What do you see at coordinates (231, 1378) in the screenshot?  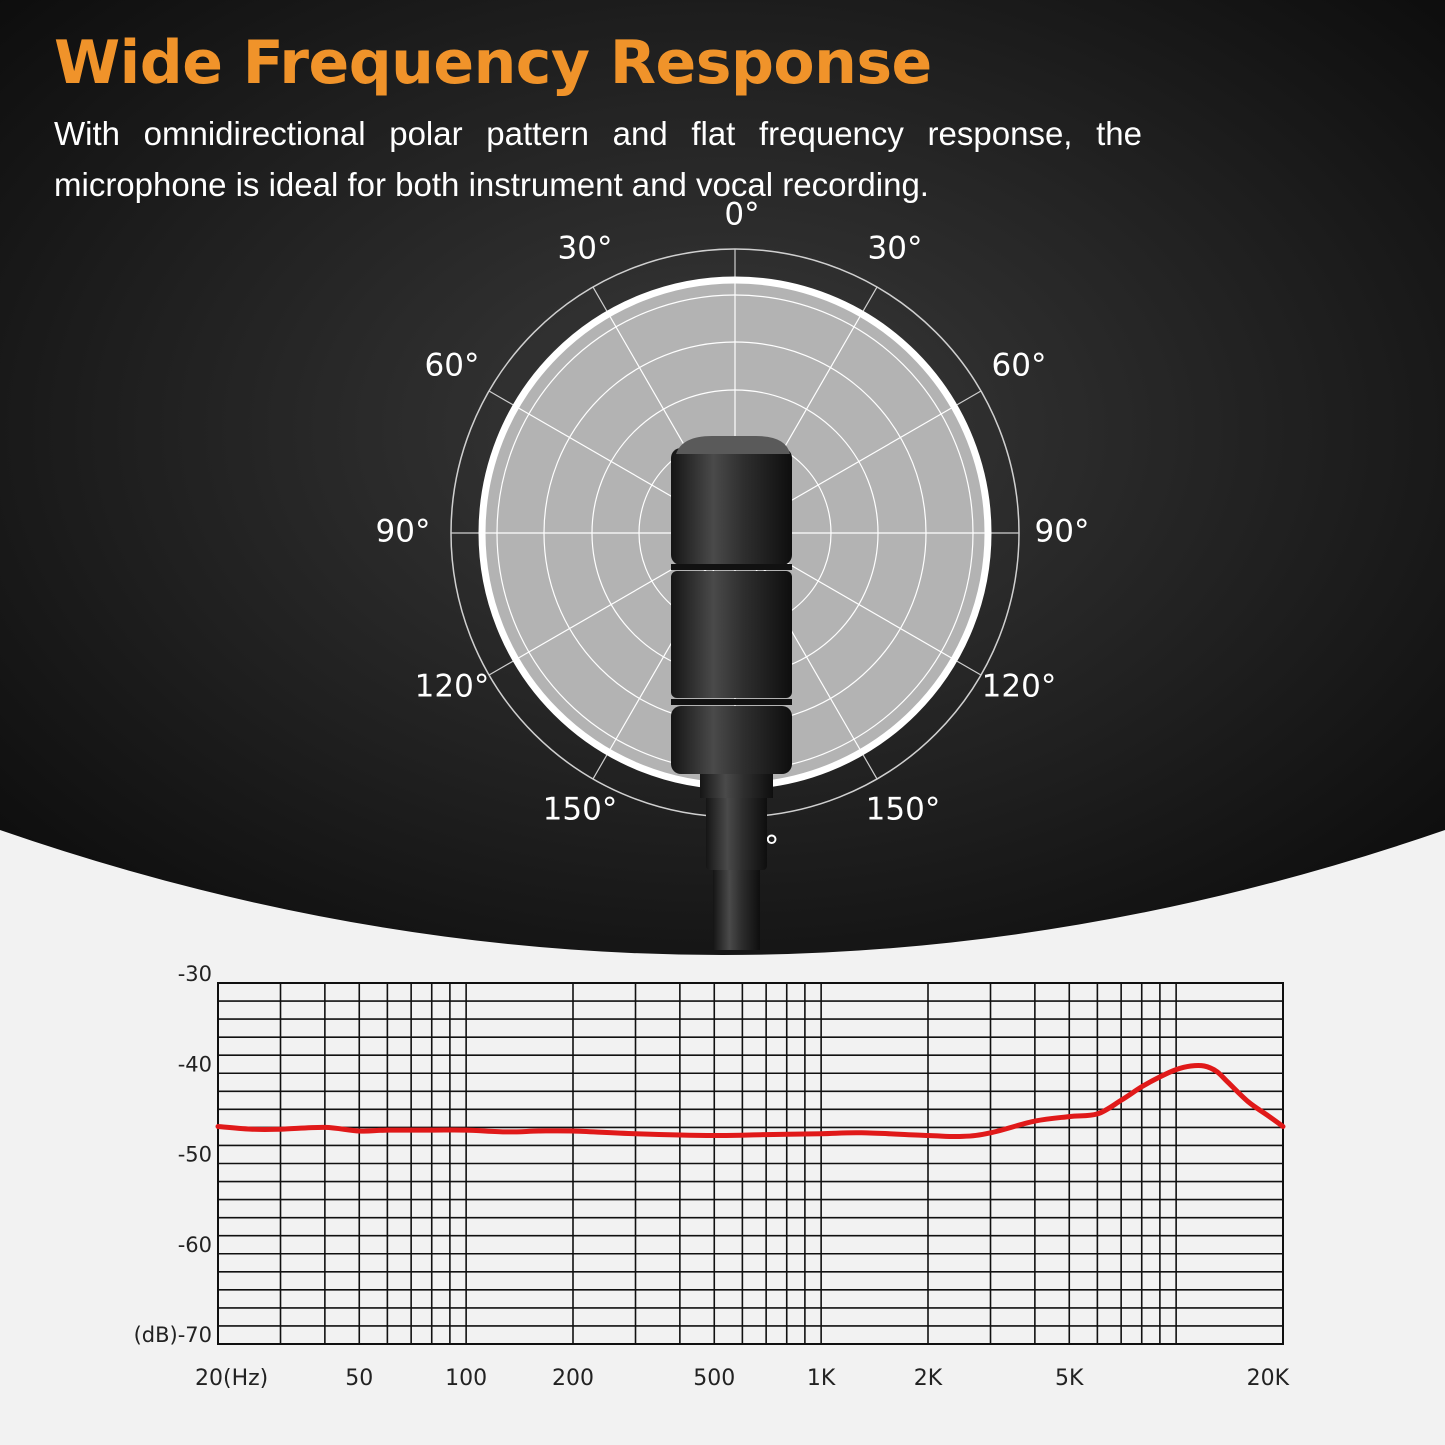 I see `x-tick-label: 20(Hz)` at bounding box center [231, 1378].